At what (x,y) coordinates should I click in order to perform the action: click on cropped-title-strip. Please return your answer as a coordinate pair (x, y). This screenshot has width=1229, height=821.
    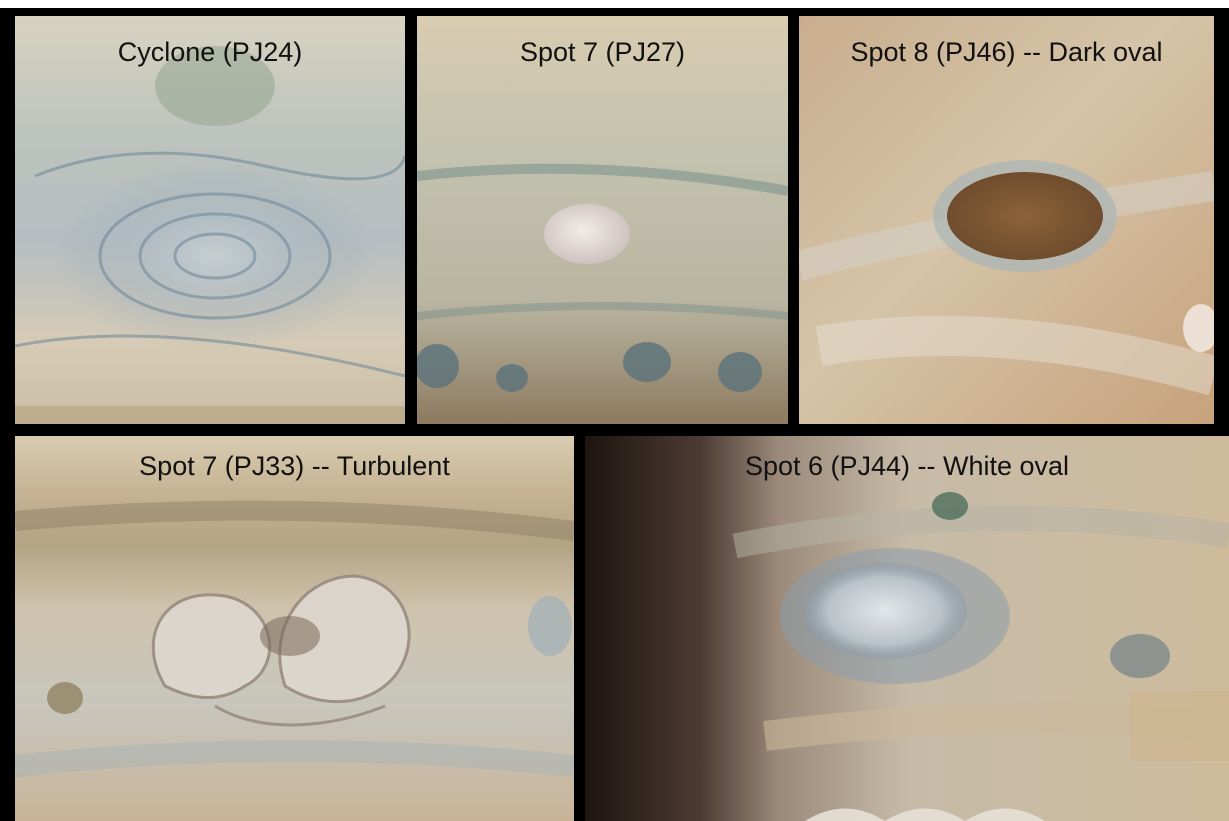
    Looking at the image, I should click on (614, 4).